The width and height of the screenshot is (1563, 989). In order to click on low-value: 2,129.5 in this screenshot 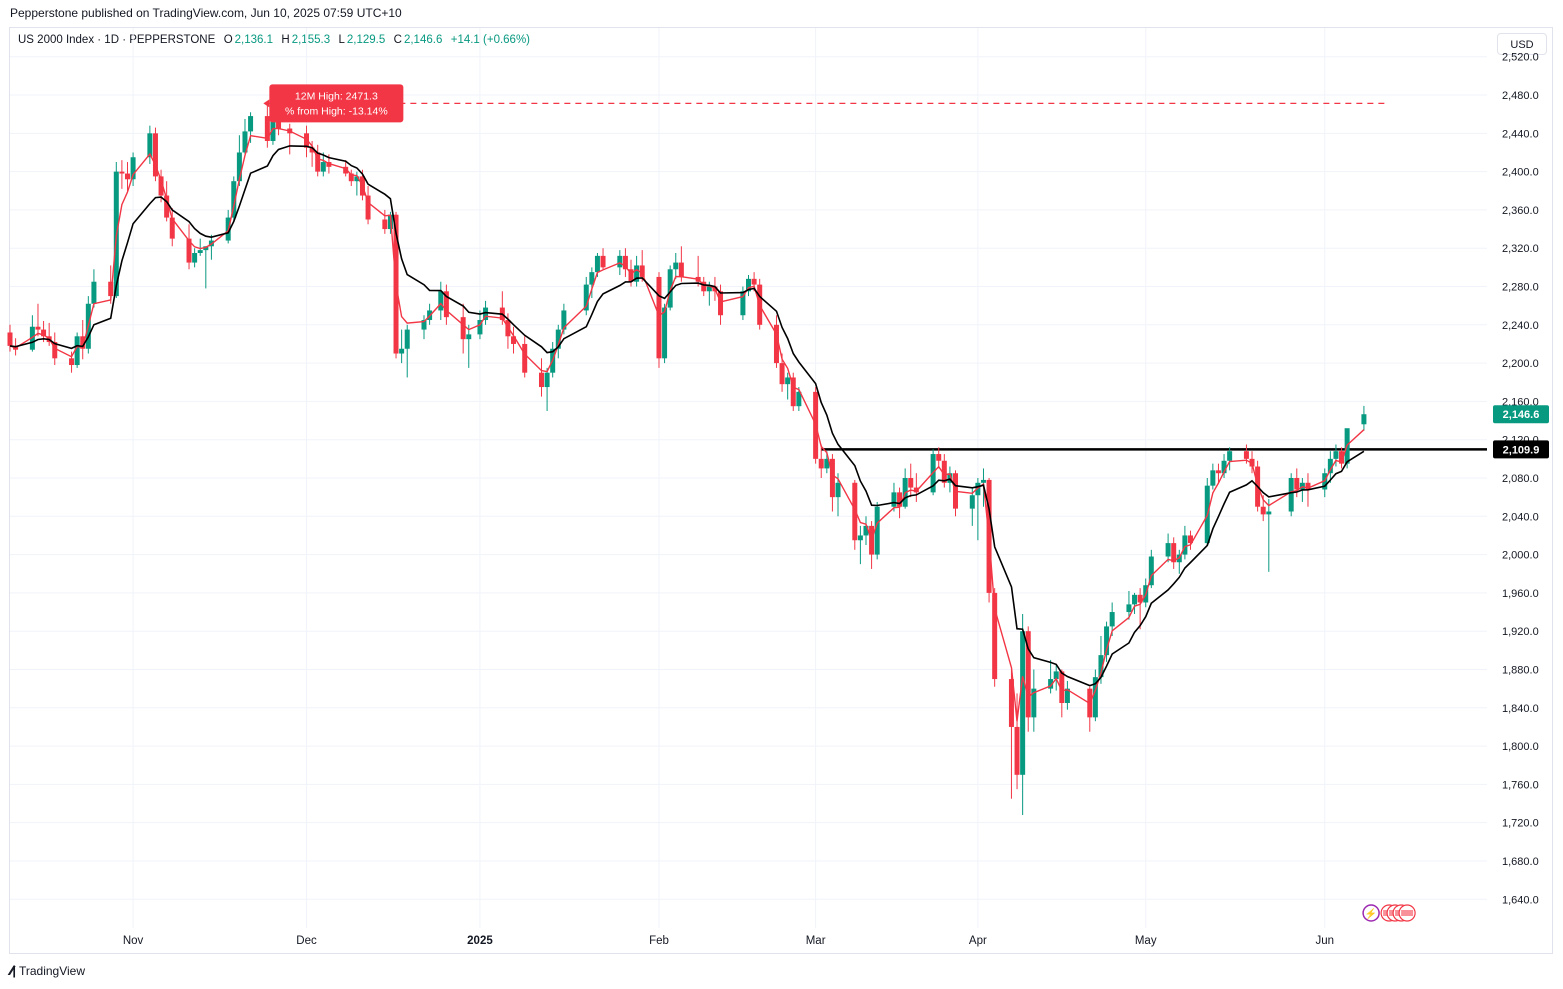, I will do `click(366, 40)`.